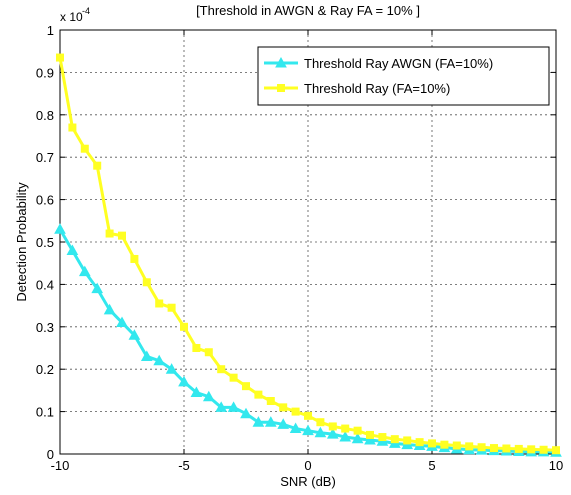 The image size is (571, 495). What do you see at coordinates (60, 465) in the screenshot?
I see `x-tick-label: -10` at bounding box center [60, 465].